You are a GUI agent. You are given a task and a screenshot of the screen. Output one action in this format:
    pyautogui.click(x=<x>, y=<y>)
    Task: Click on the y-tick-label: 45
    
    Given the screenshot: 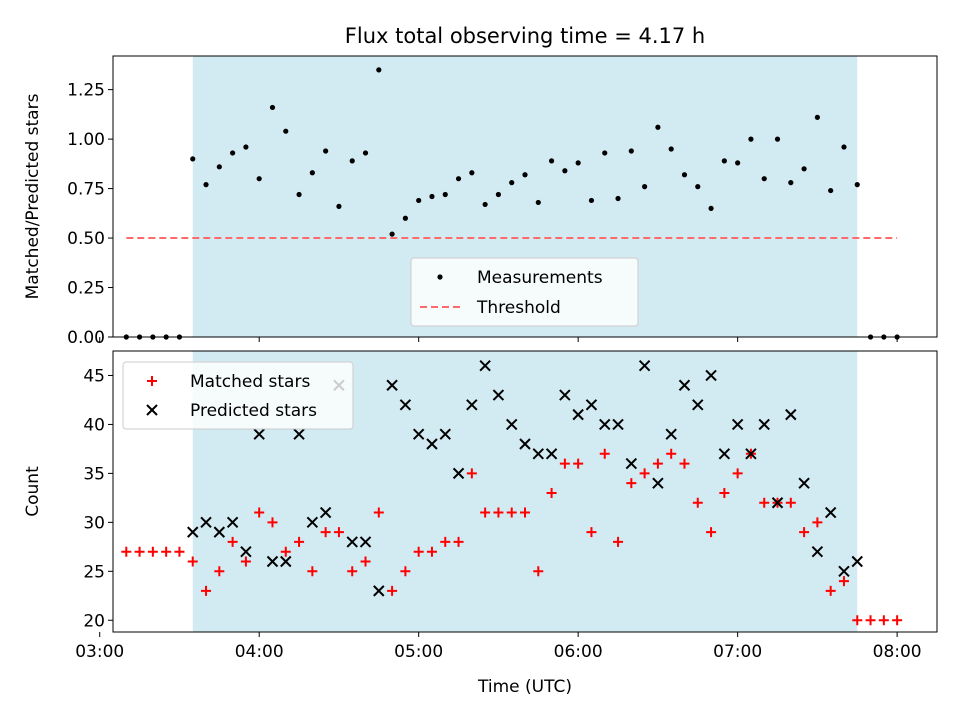 What is the action you would take?
    pyautogui.click(x=94, y=376)
    